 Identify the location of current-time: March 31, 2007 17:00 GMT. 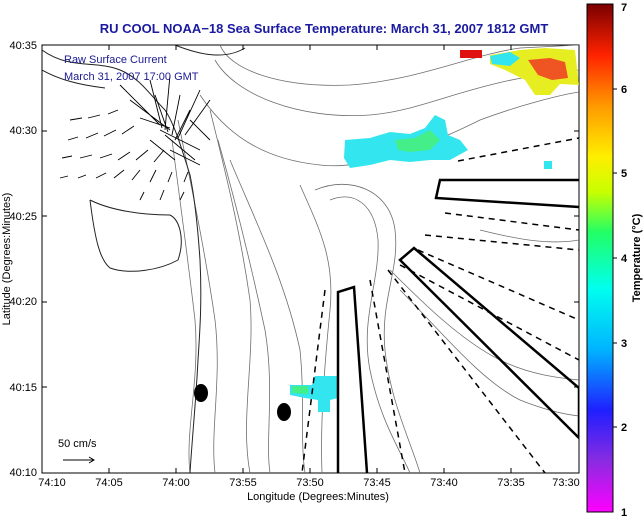
(131, 77).